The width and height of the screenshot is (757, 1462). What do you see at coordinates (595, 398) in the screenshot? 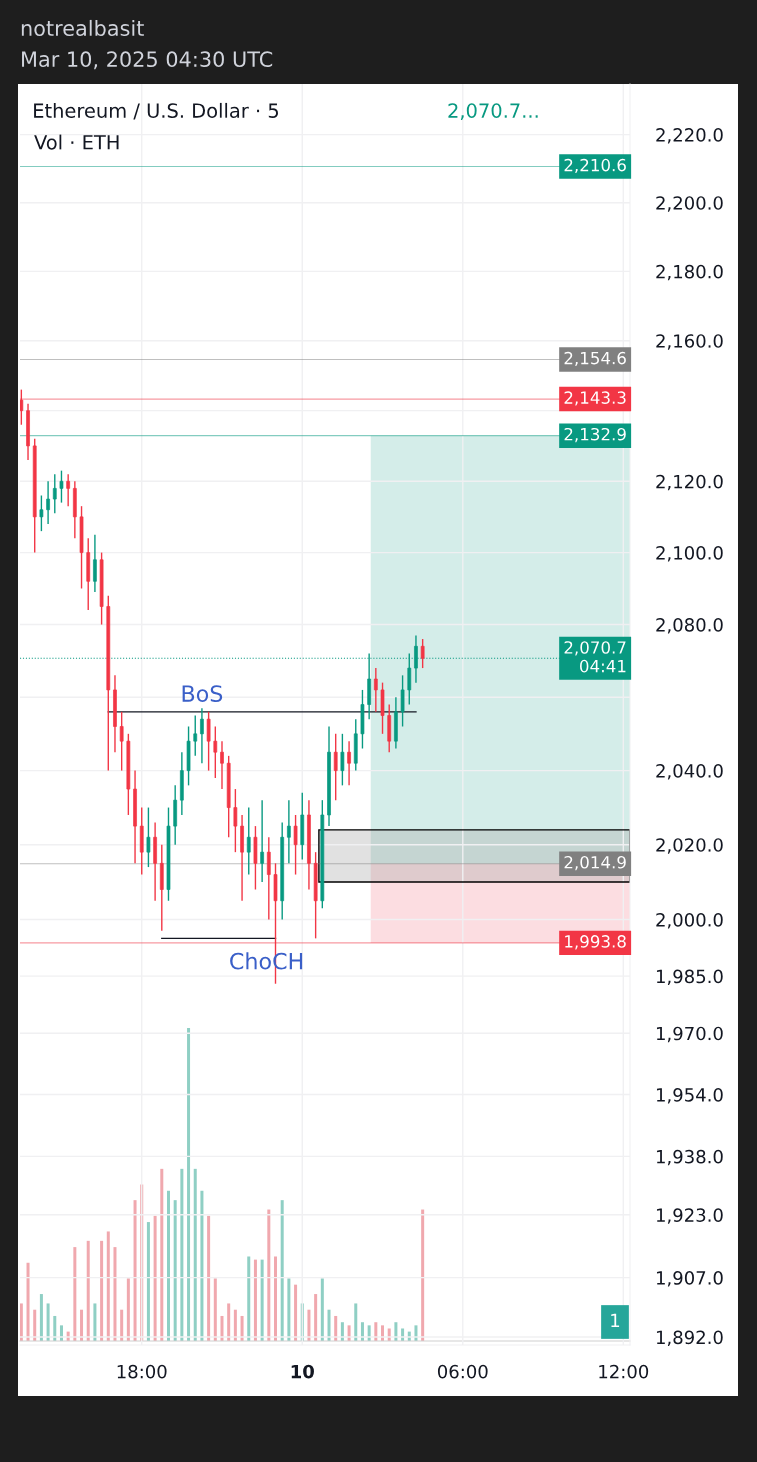
I see `ref-line-label: 2,143.3` at bounding box center [595, 398].